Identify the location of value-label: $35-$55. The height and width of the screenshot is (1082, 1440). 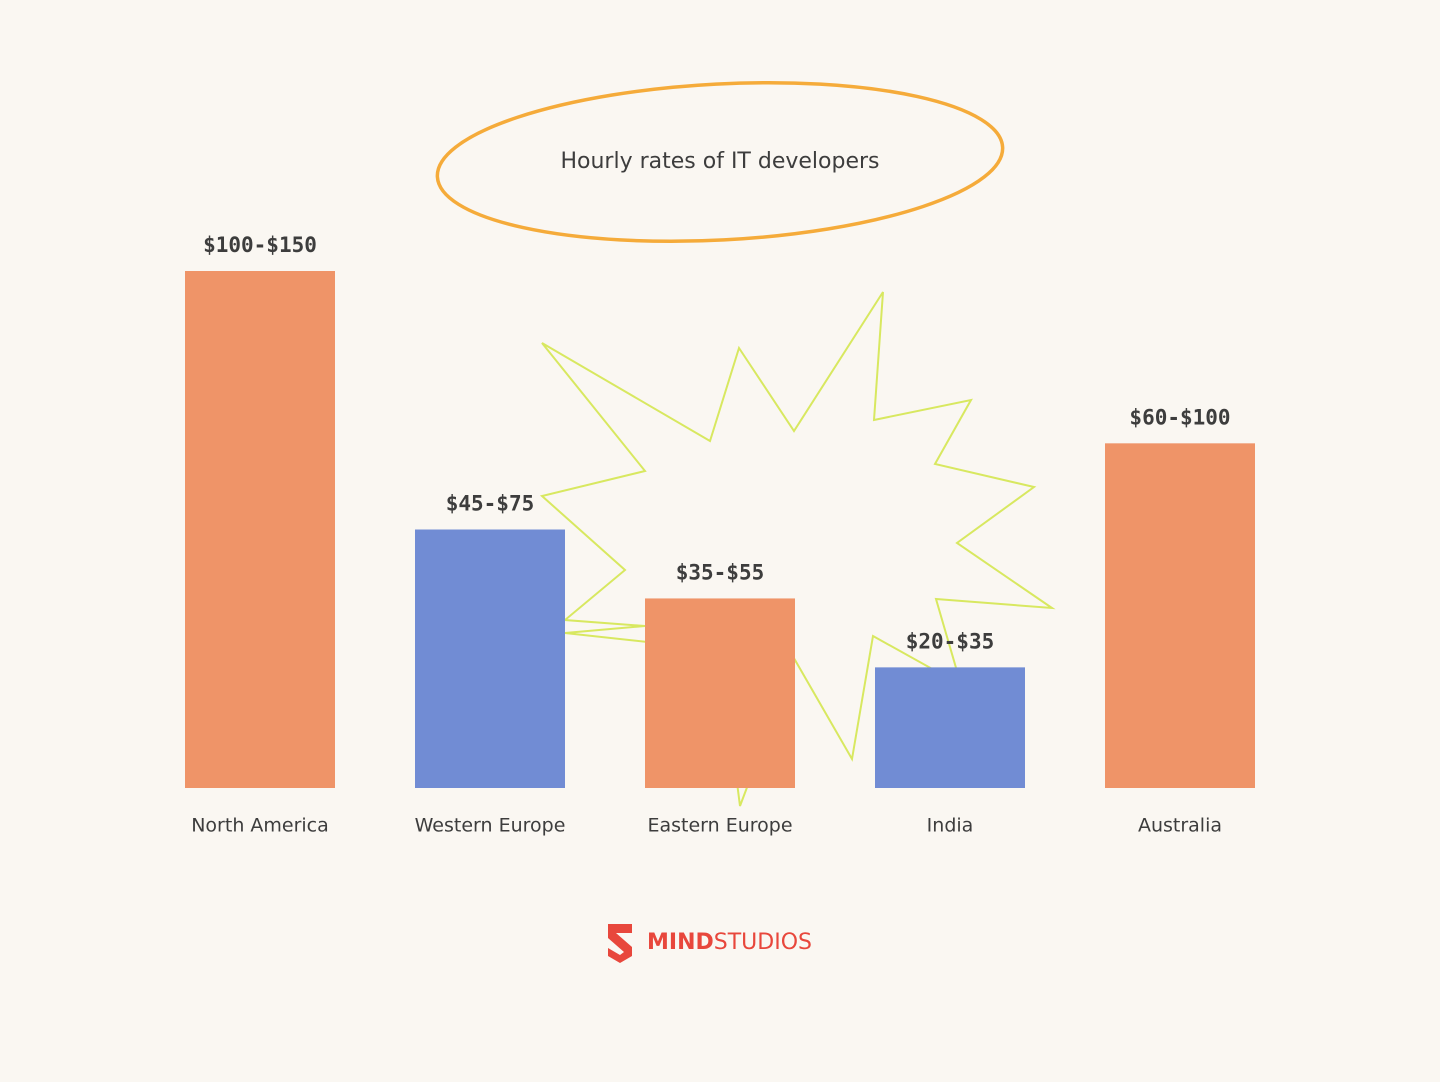
(720, 572).